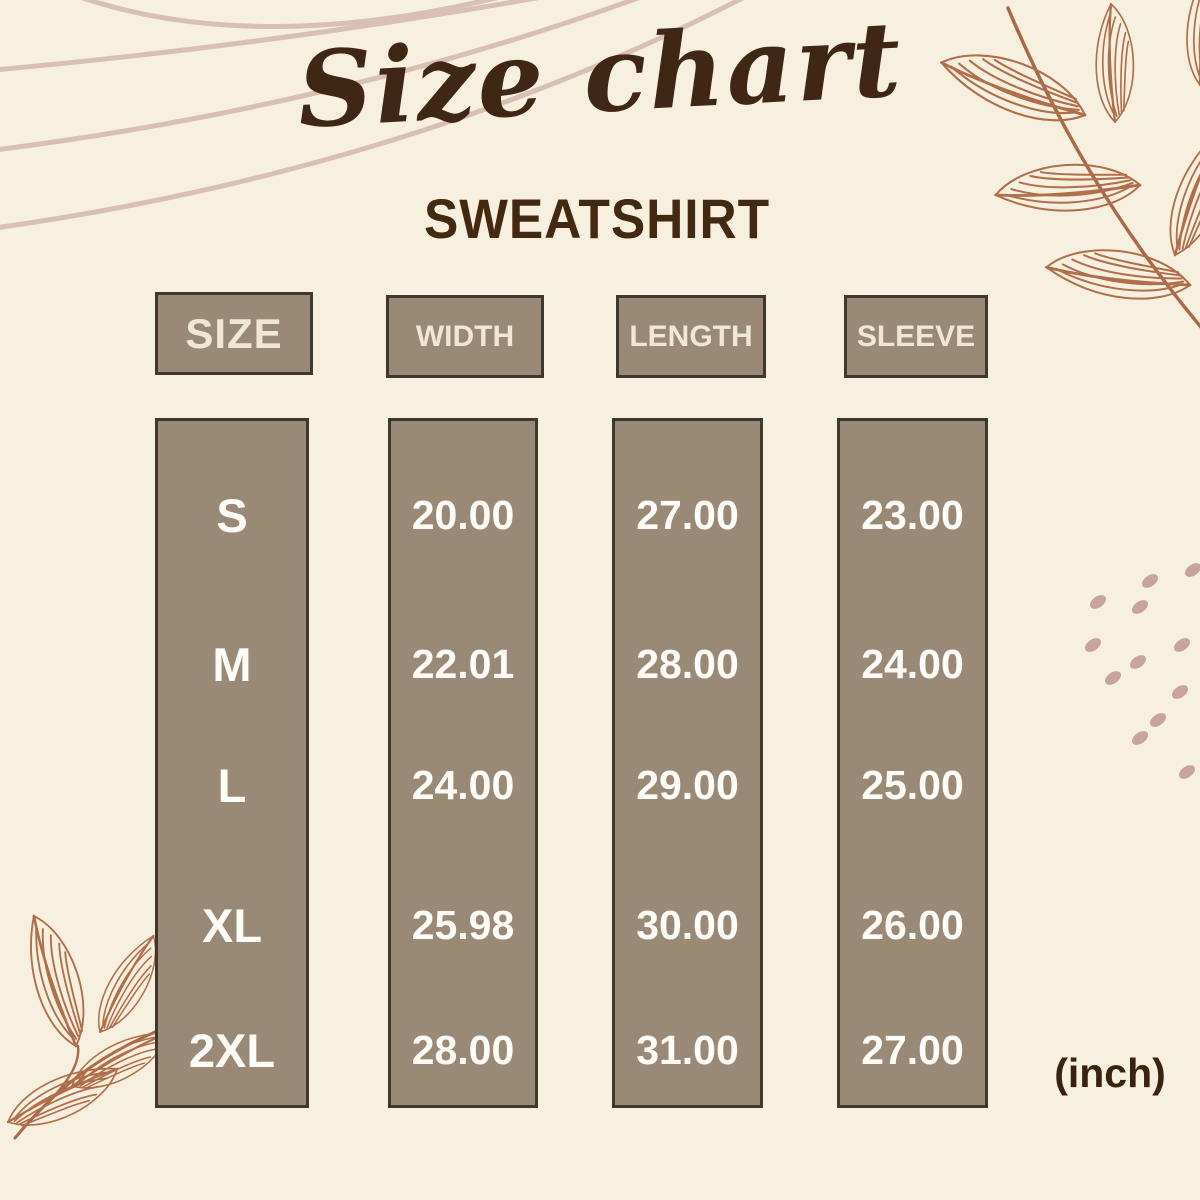  What do you see at coordinates (912, 663) in the screenshot?
I see `sleeve-cell: 24.00` at bounding box center [912, 663].